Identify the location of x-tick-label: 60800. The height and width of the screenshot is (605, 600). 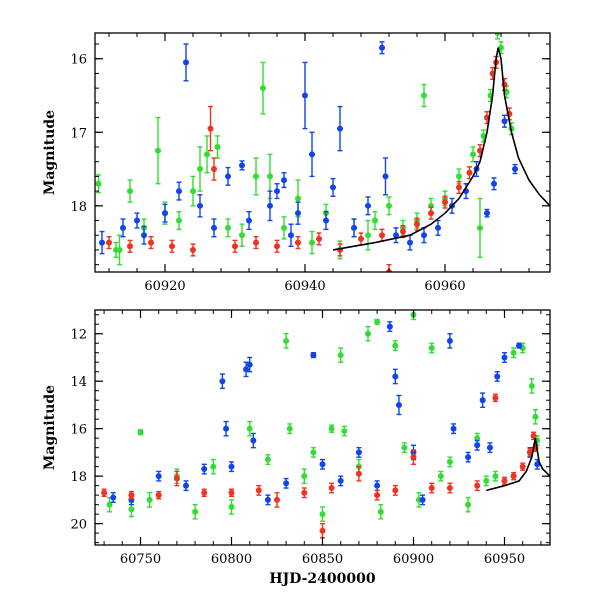
(231, 559).